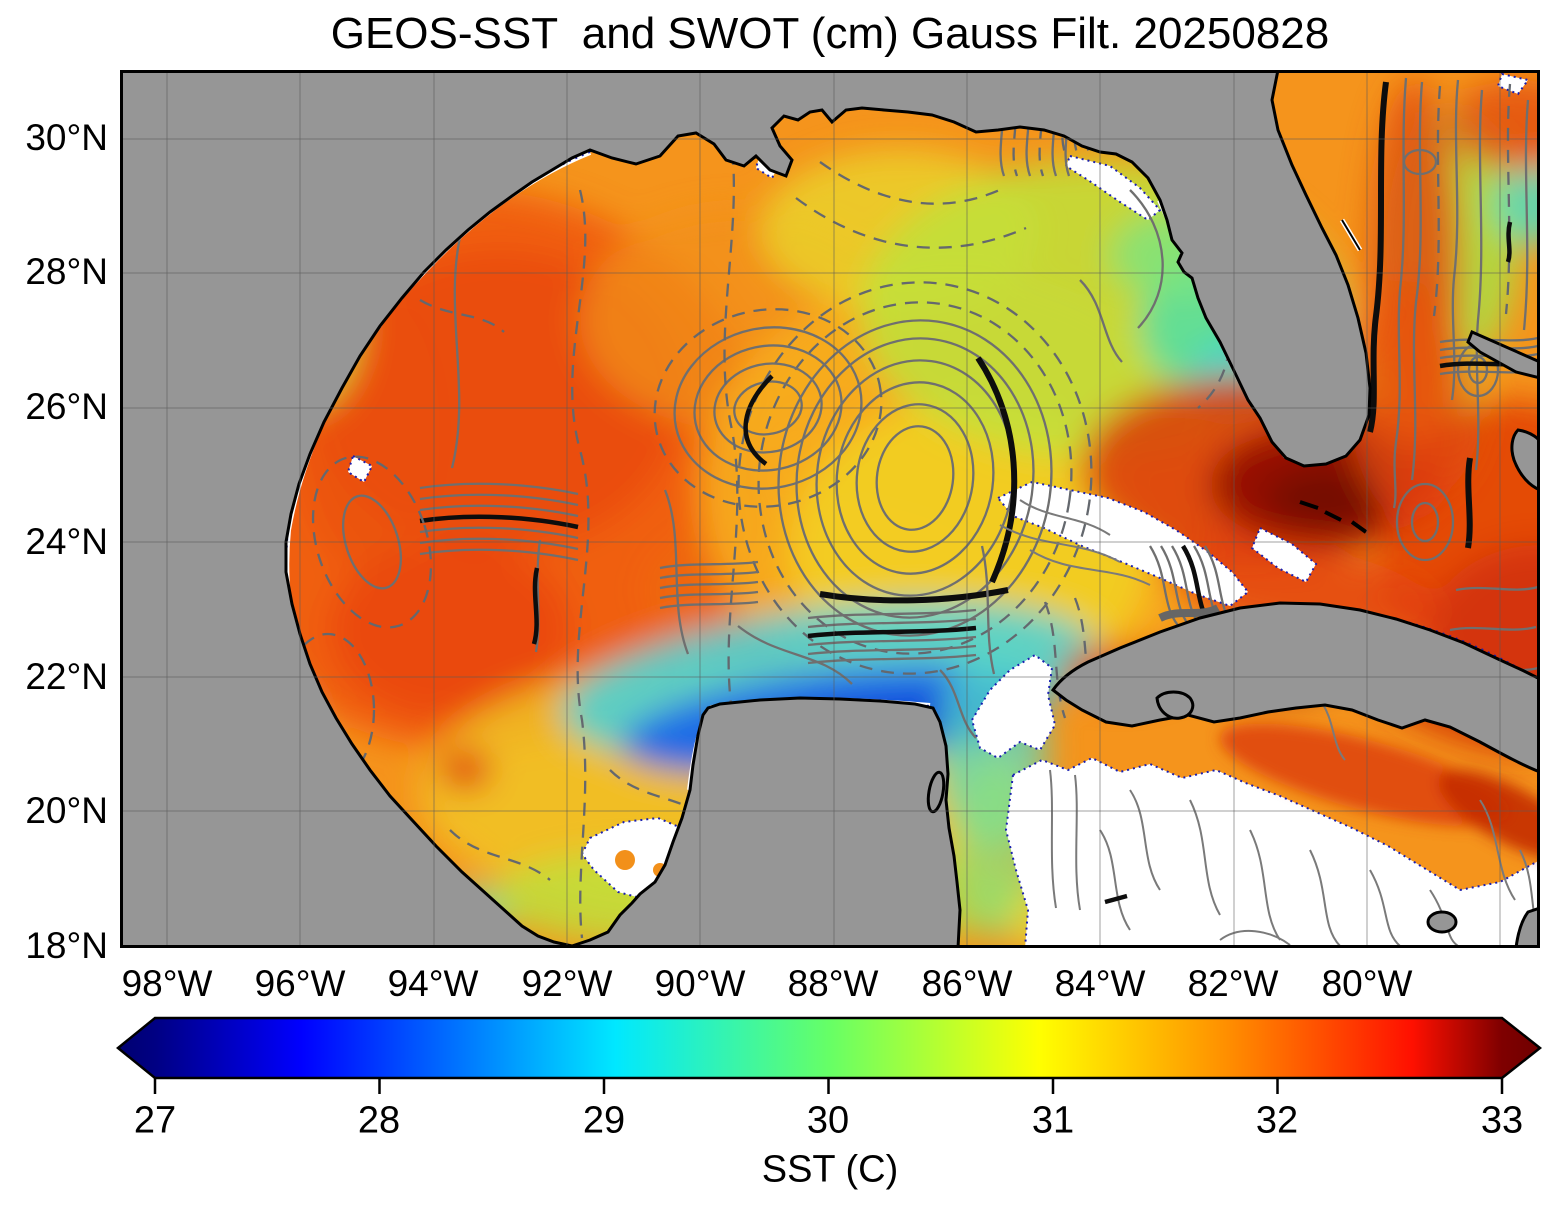 The height and width of the screenshot is (1213, 1555). I want to click on caribbean-hot-bands, so click(1379, 791).